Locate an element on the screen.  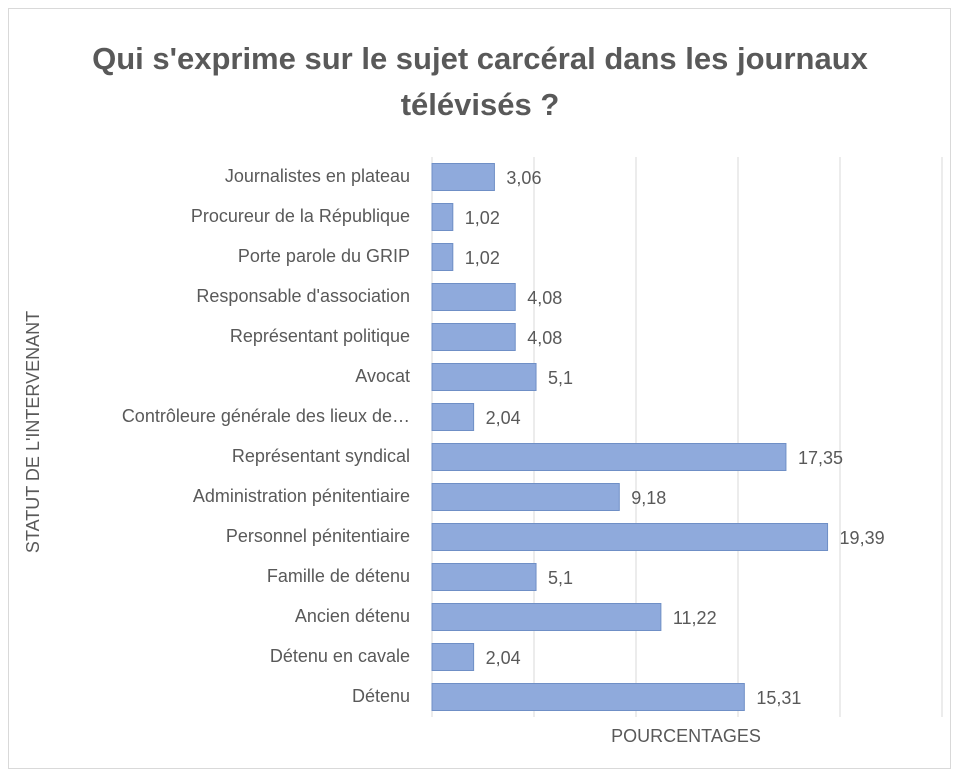
y-tick-label: Représentant politique is located at coordinates (320, 336).